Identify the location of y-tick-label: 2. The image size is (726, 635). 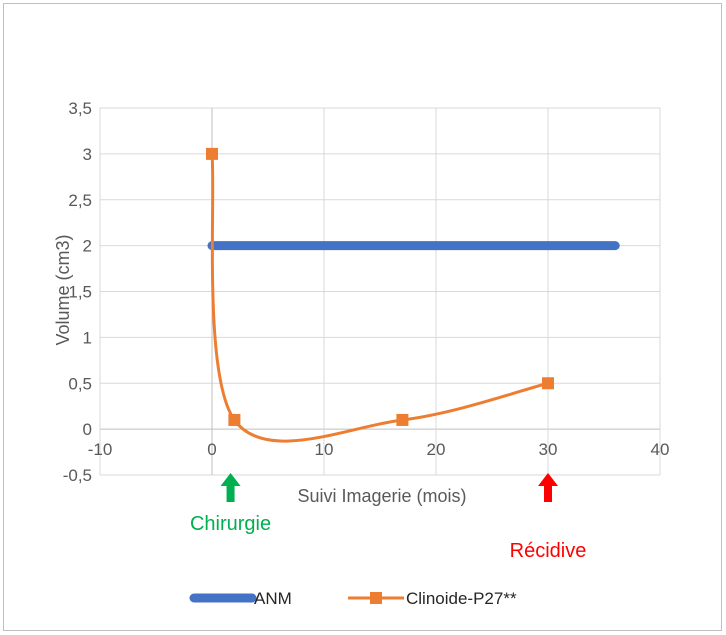
(87, 246).